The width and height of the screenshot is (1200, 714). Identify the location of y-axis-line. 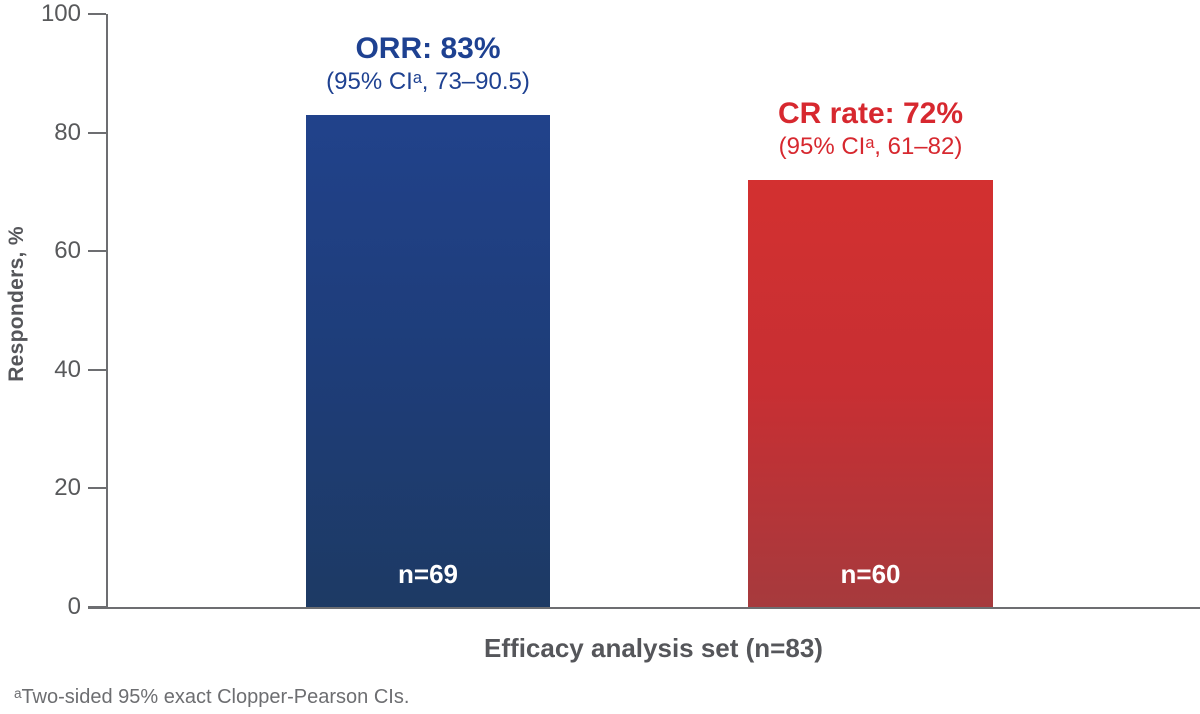
(107, 310).